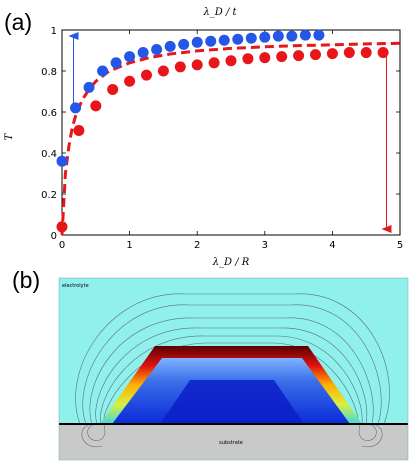  What do you see at coordinates (54, 236) in the screenshot?
I see `y-tick-label: 0` at bounding box center [54, 236].